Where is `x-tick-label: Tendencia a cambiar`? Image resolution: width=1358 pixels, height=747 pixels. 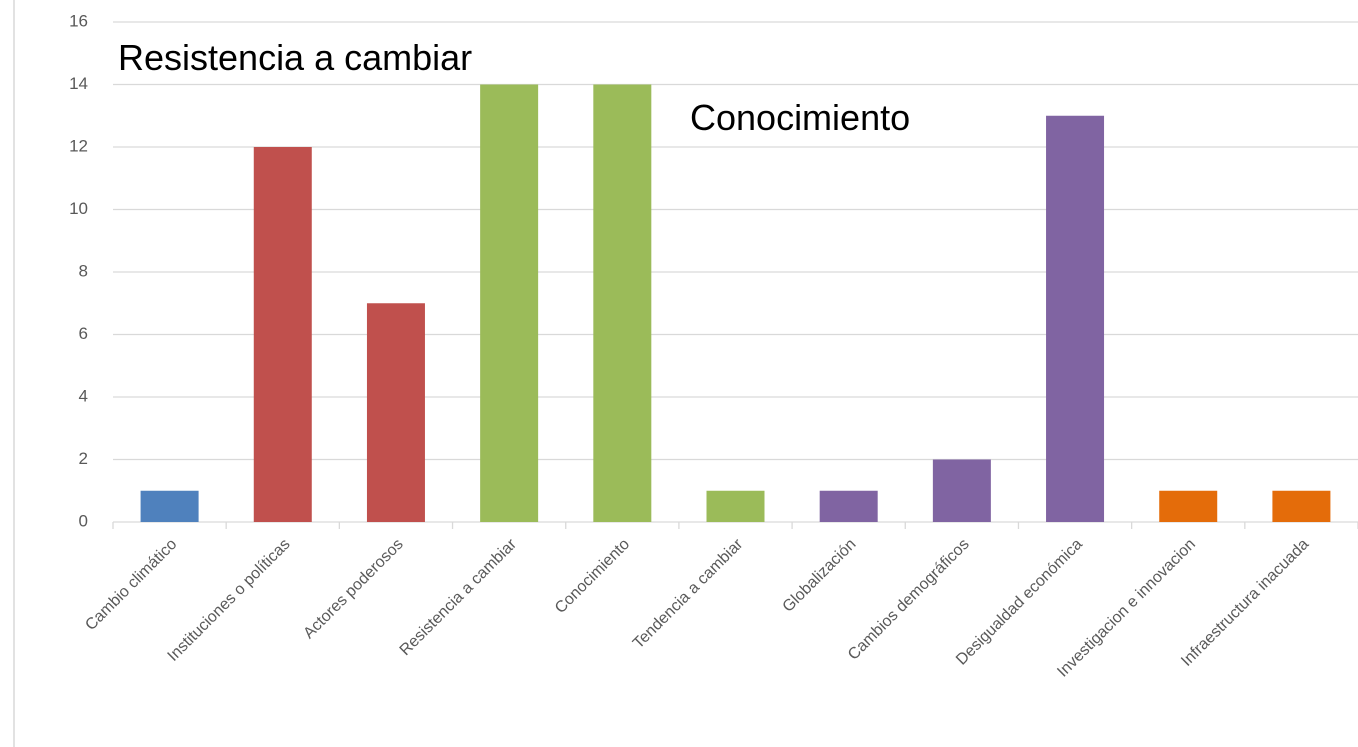
x-tick-label: Tendencia a cambiar is located at coordinates (688, 593).